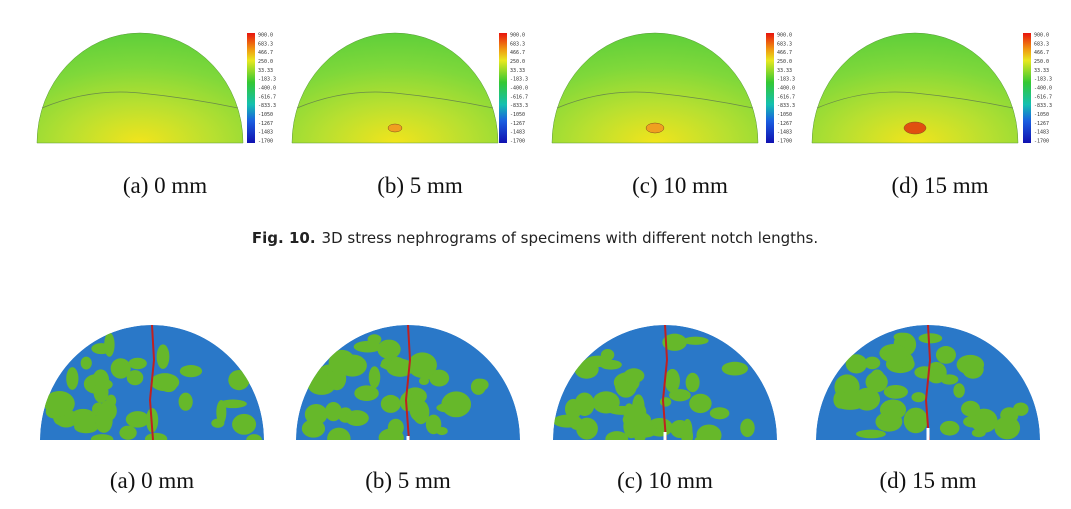 This screenshot has height=509, width=1071. What do you see at coordinates (284, 238) in the screenshot?
I see `caption-label: Fig. 10.` at bounding box center [284, 238].